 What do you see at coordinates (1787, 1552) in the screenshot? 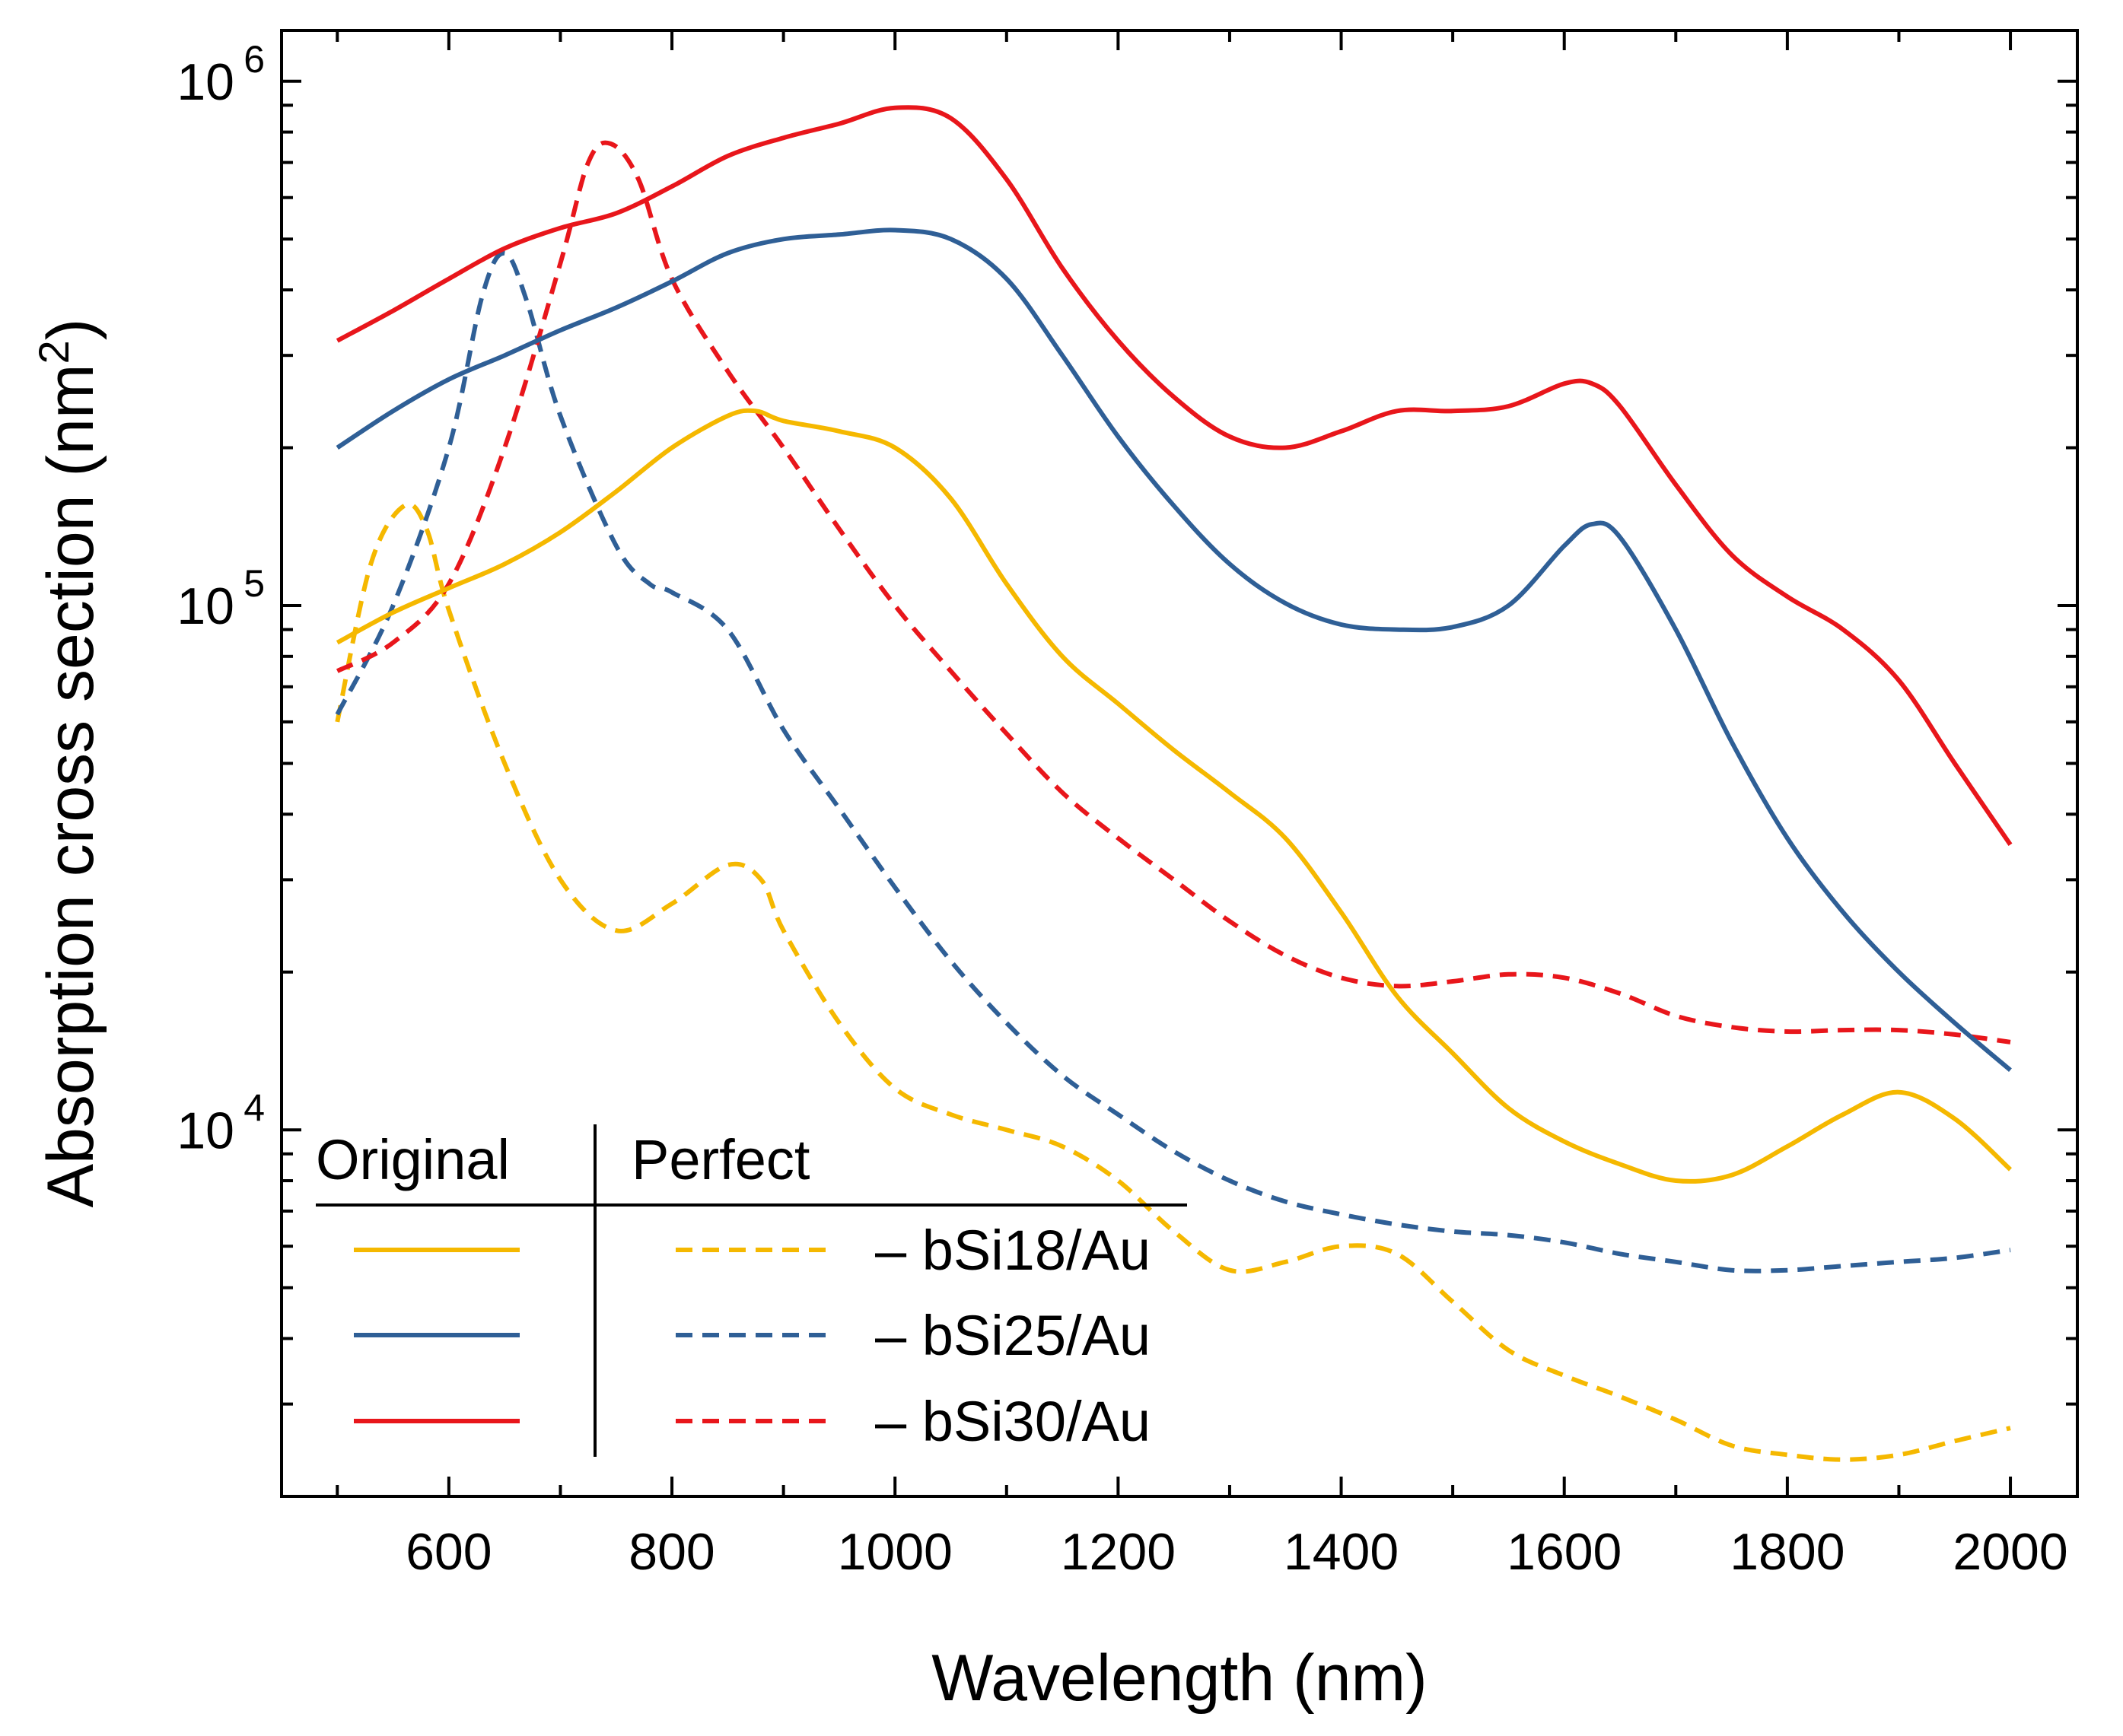
I see `x-tick-label: 1800` at bounding box center [1787, 1552].